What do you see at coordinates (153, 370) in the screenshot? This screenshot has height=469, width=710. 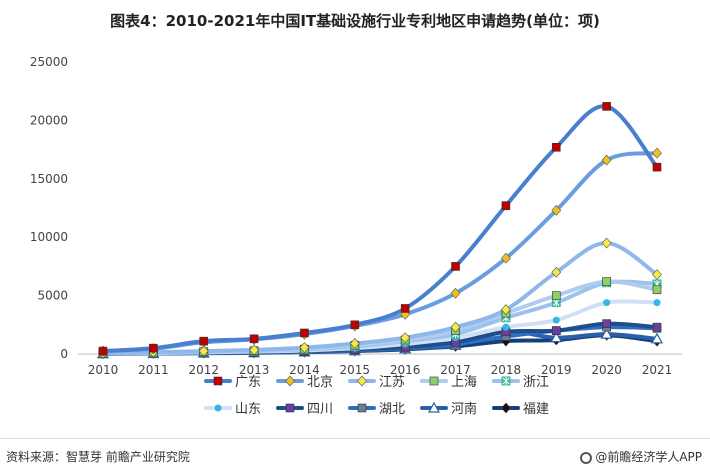 I see `x-tick-label: 2011` at bounding box center [153, 370].